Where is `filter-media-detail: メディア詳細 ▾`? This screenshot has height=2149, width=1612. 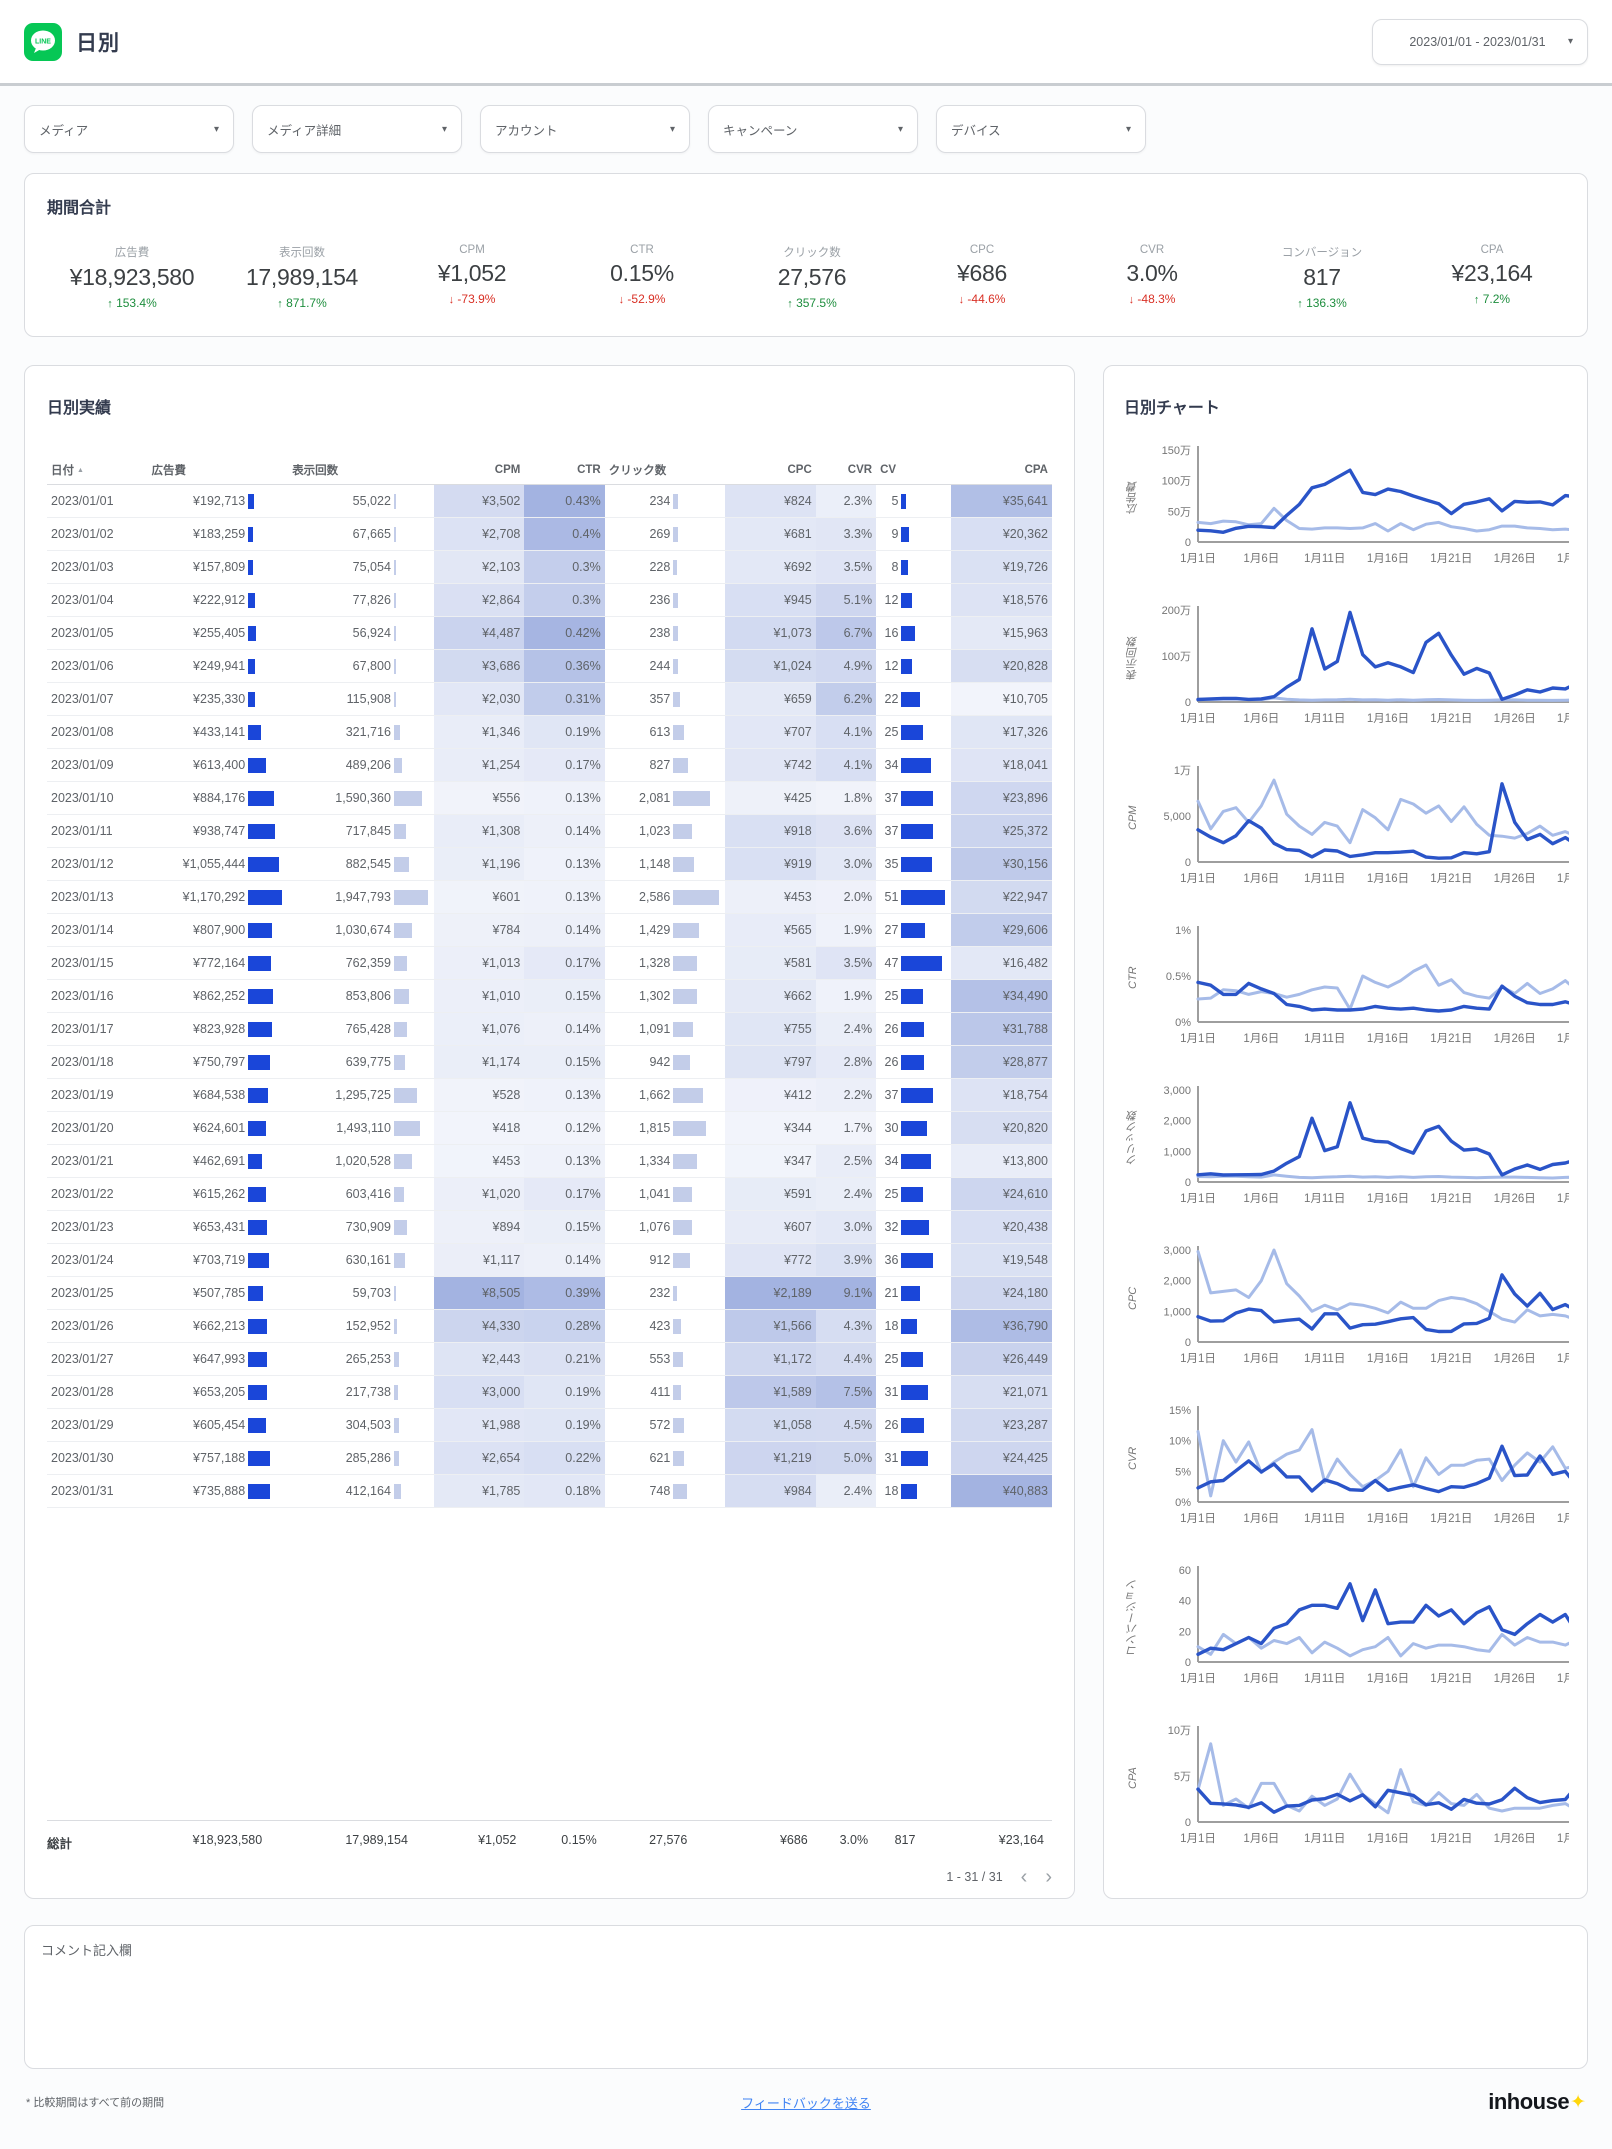
filter-media-detail: メディア詳細 ▾ is located at coordinates (357, 129).